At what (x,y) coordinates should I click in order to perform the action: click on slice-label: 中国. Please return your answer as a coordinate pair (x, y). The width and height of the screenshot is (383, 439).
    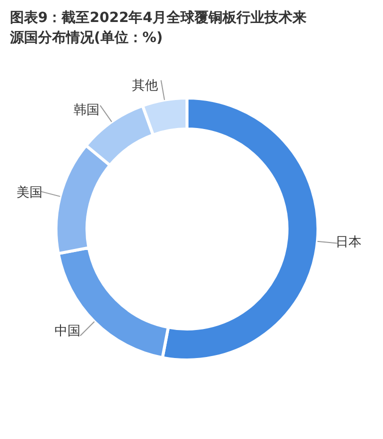
    Looking at the image, I should click on (67, 332).